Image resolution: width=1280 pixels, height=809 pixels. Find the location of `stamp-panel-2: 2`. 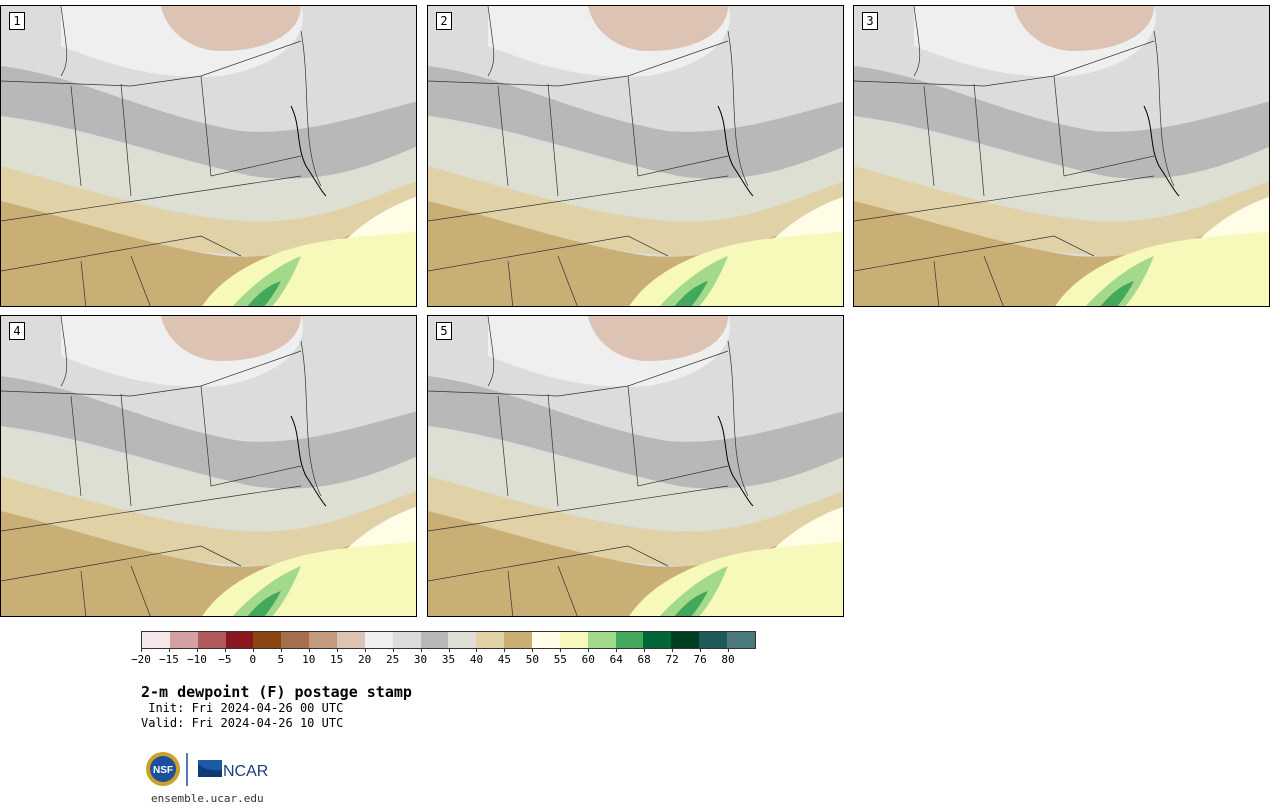

stamp-panel-2: 2 is located at coordinates (635, 156).